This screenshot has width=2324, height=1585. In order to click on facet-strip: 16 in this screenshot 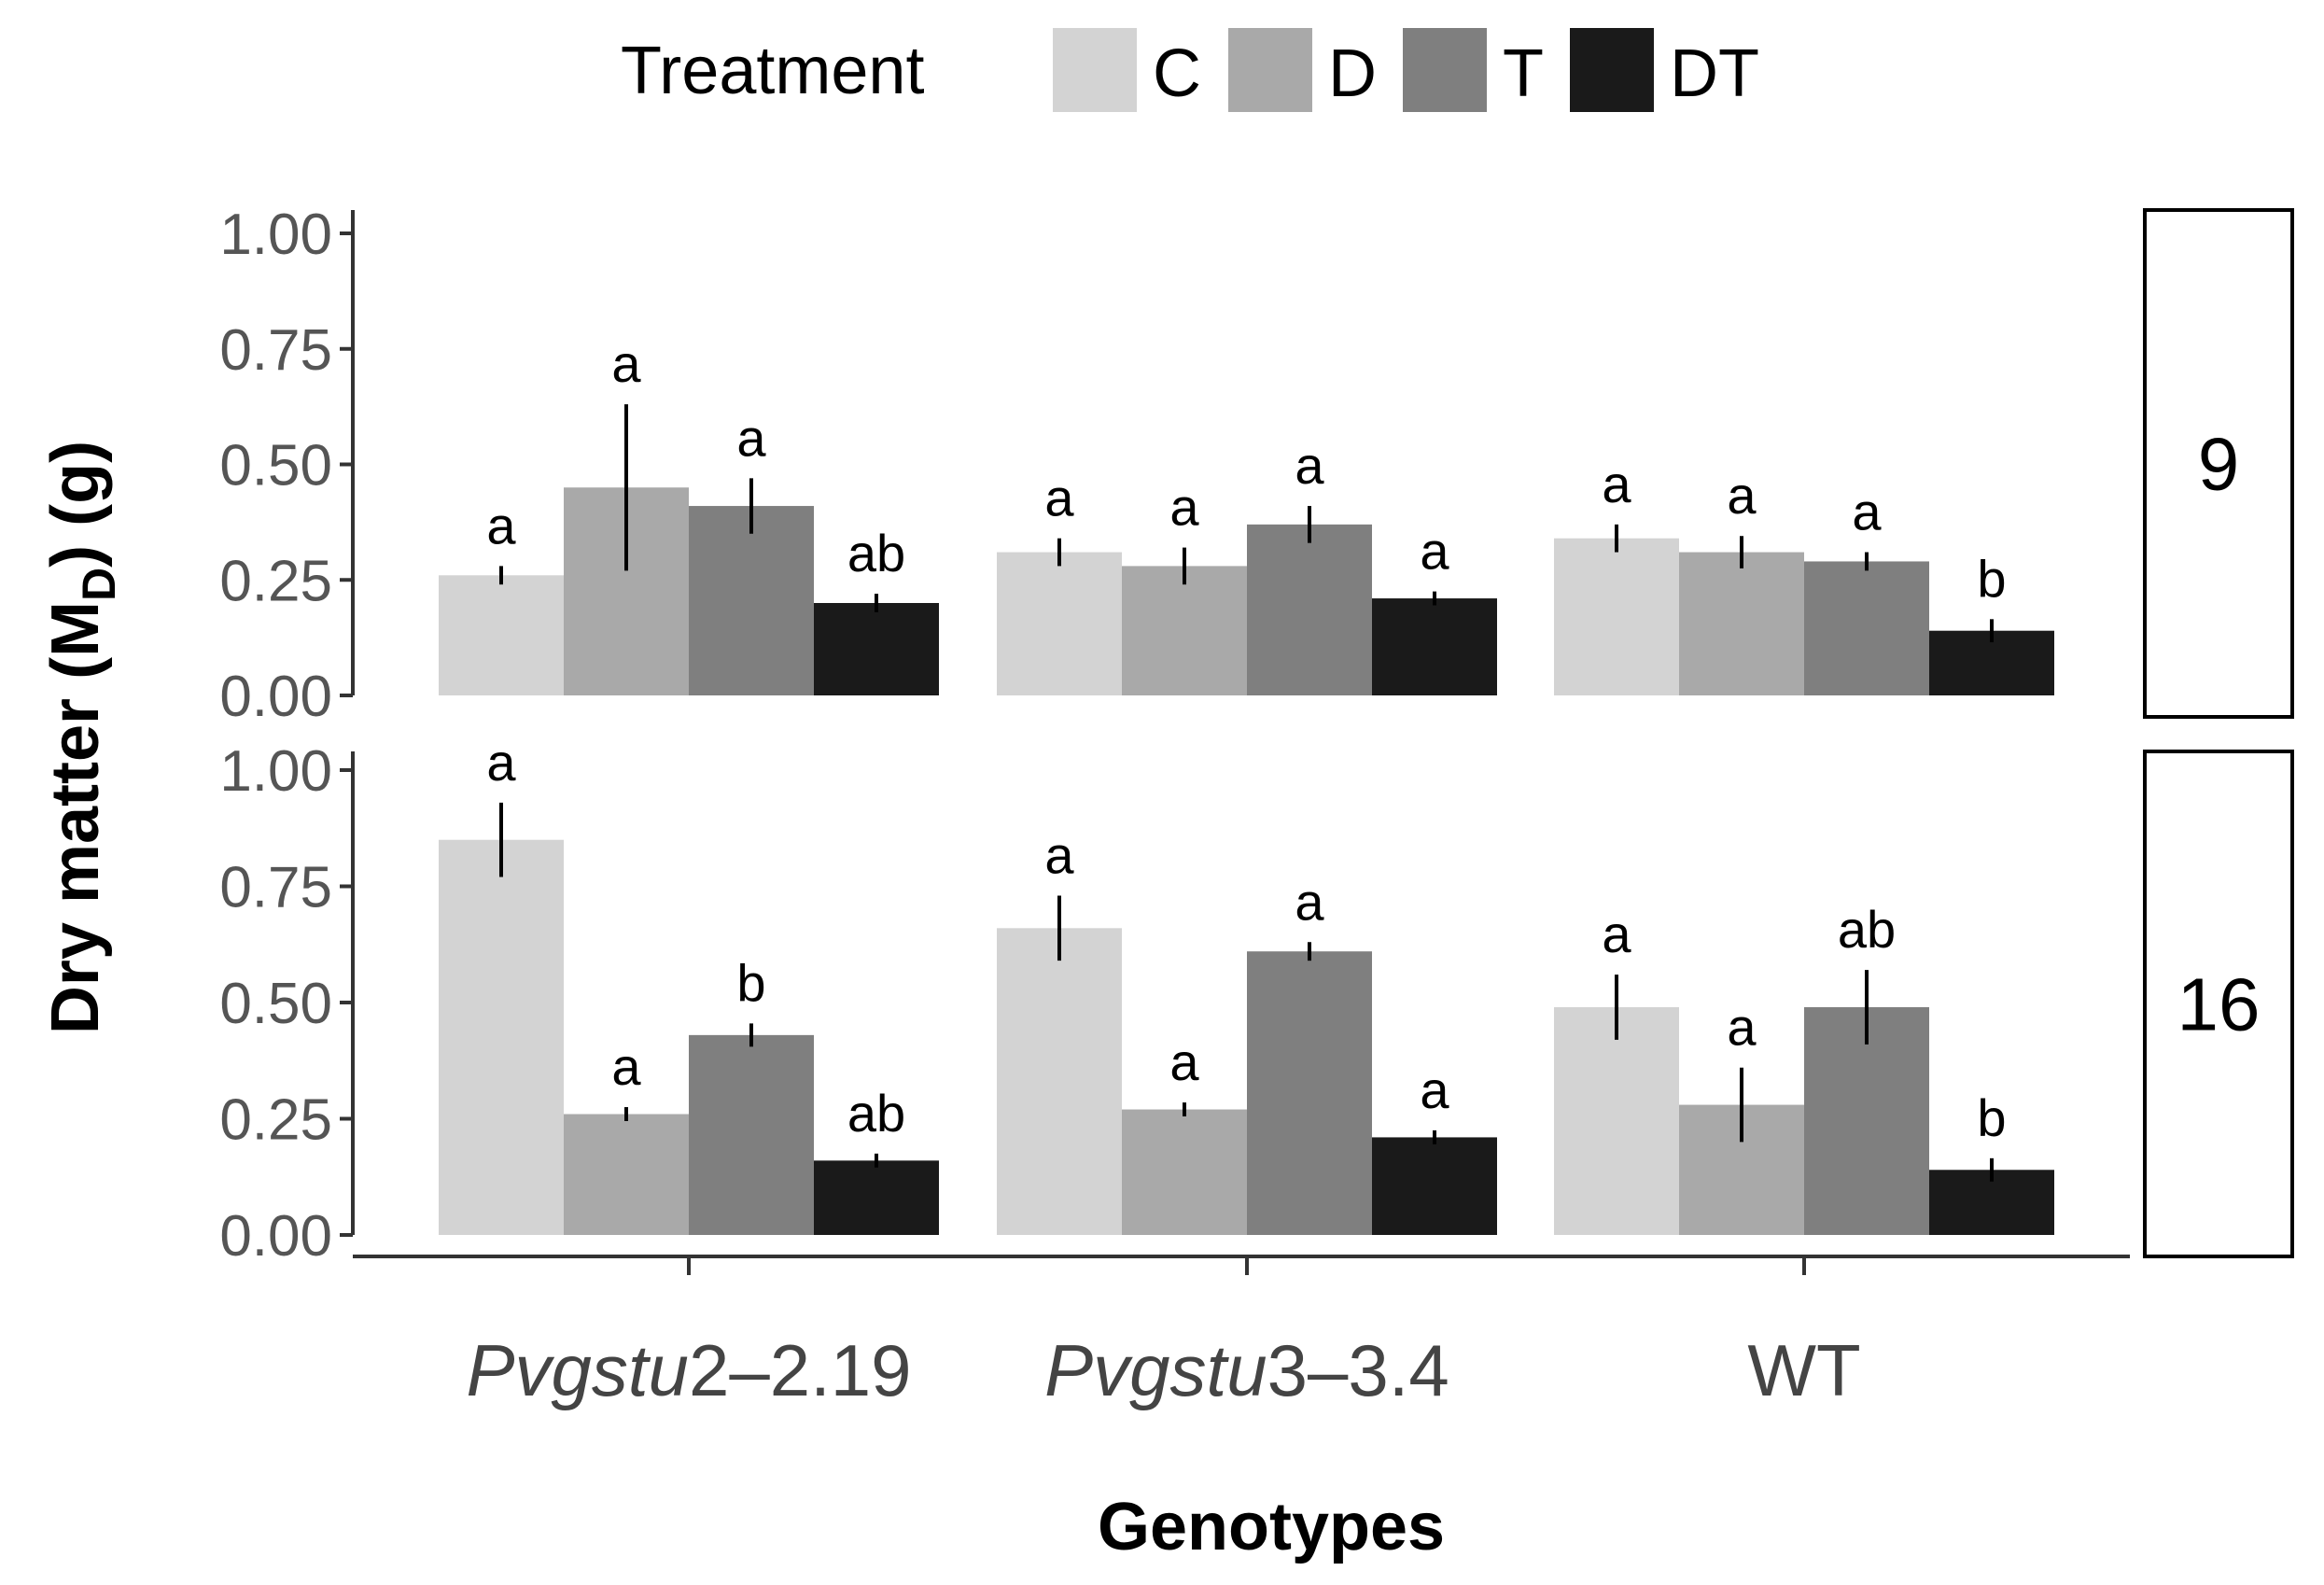, I will do `click(2218, 1004)`.